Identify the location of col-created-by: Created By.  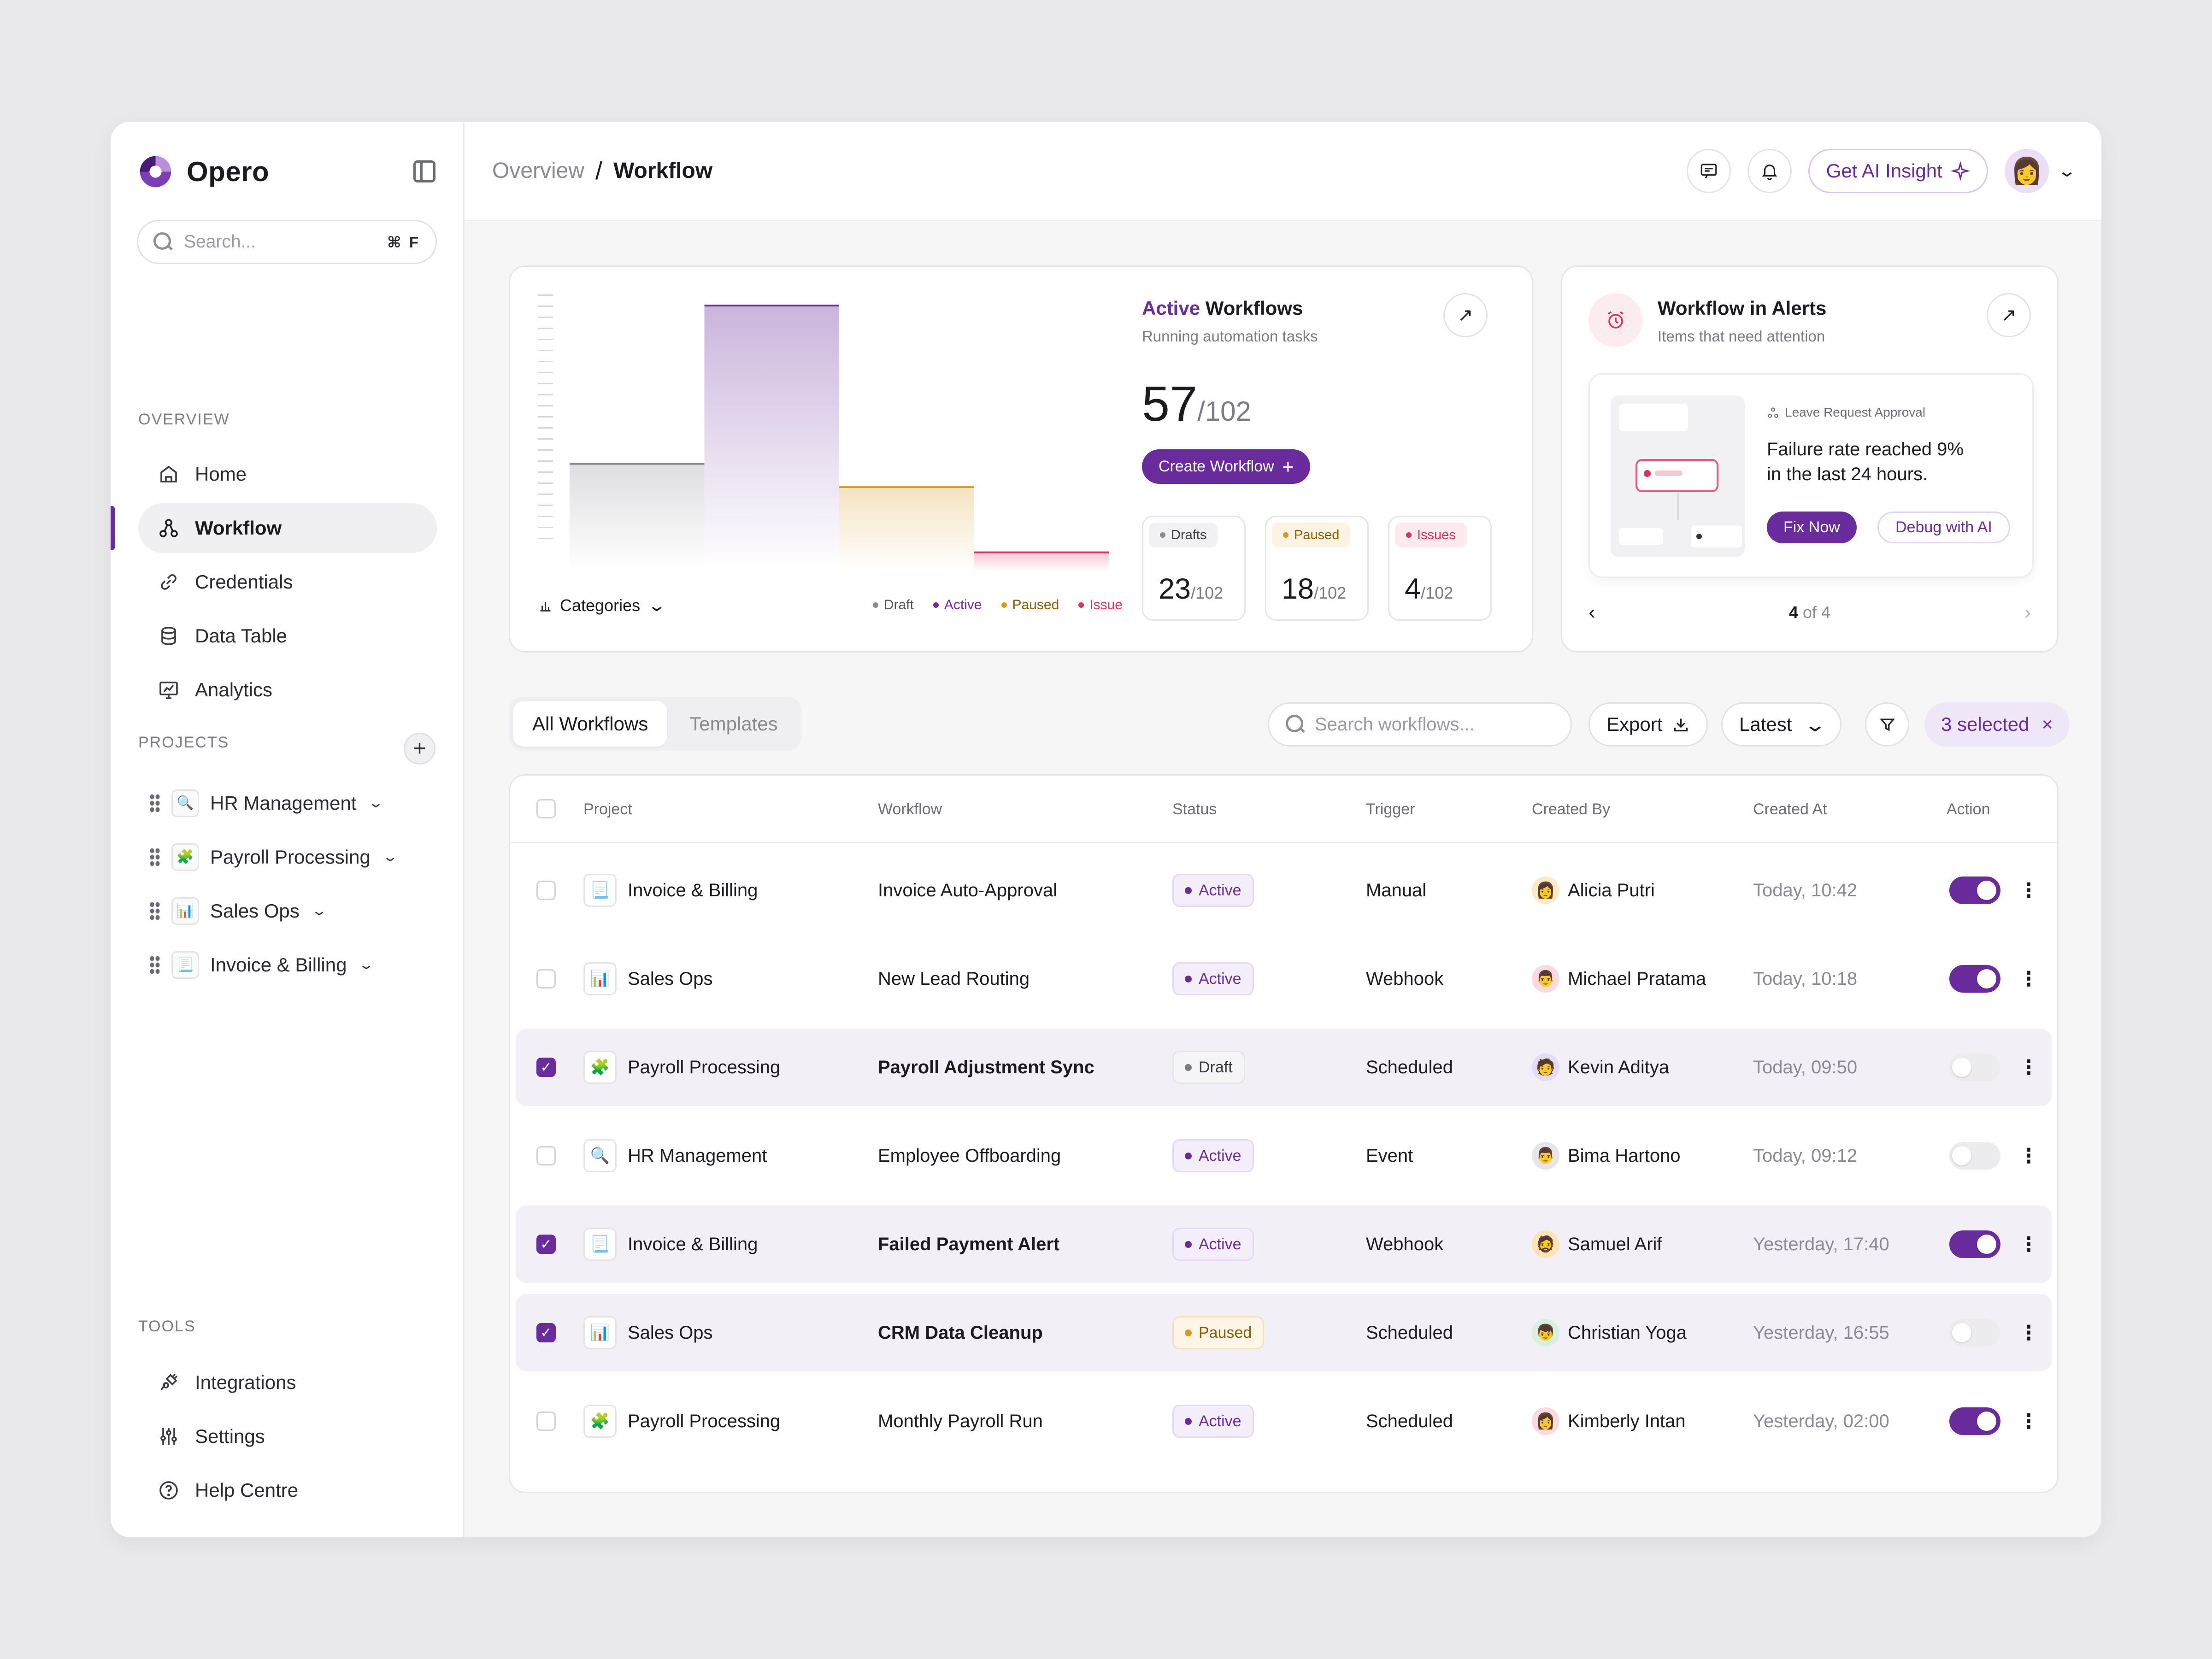
(1571, 809).